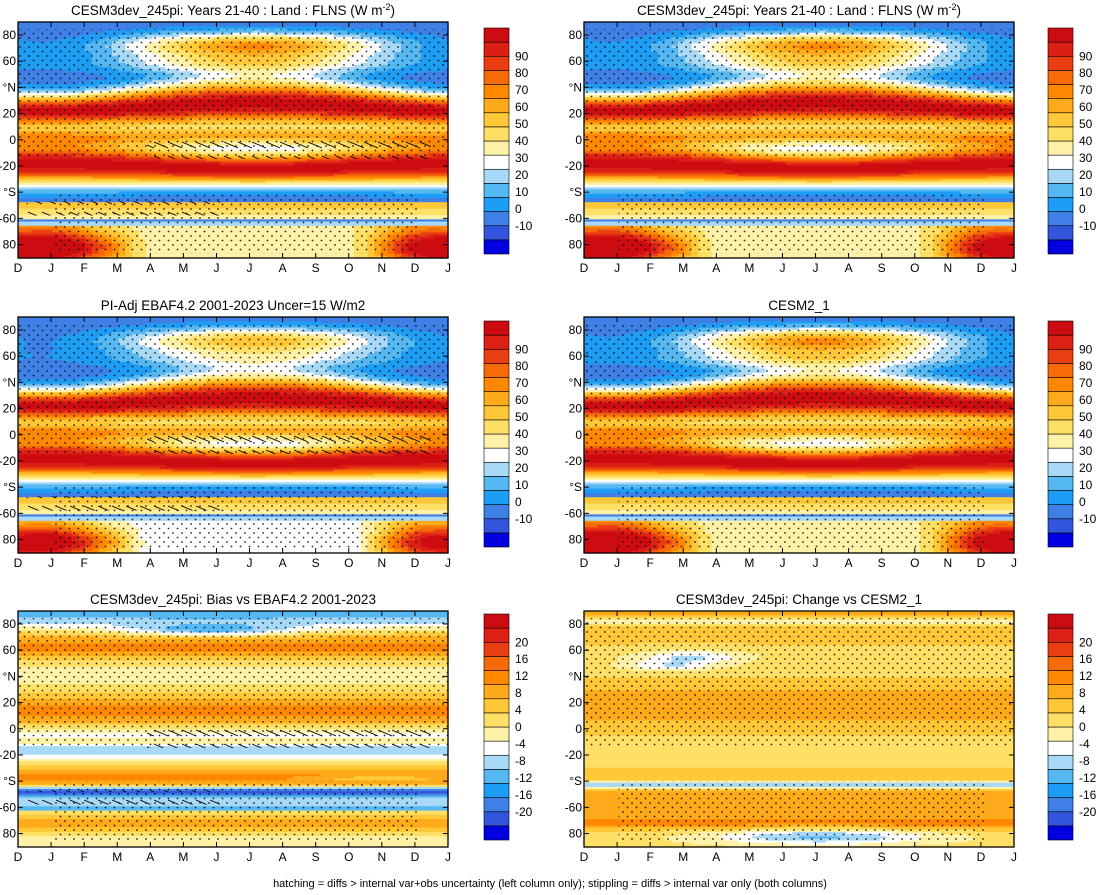 The height and width of the screenshot is (895, 1100). Describe the element at coordinates (1086, 90) in the screenshot. I see `colorbar-tick-label: 70` at that location.